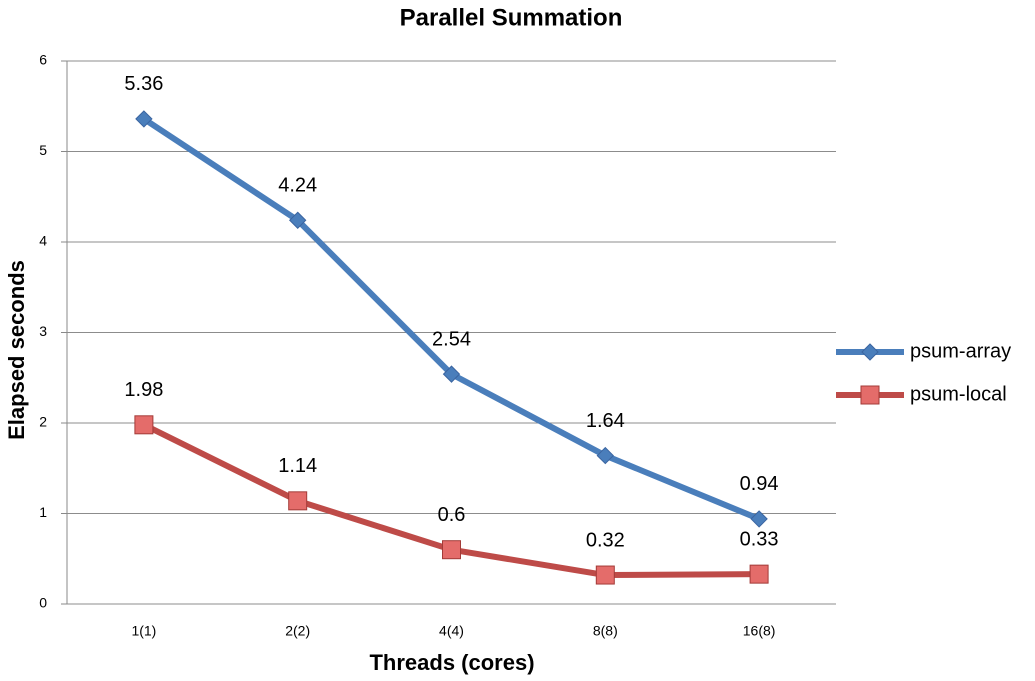 The width and height of the screenshot is (1035, 681). What do you see at coordinates (759, 539) in the screenshot?
I see `data-label: 0.33` at bounding box center [759, 539].